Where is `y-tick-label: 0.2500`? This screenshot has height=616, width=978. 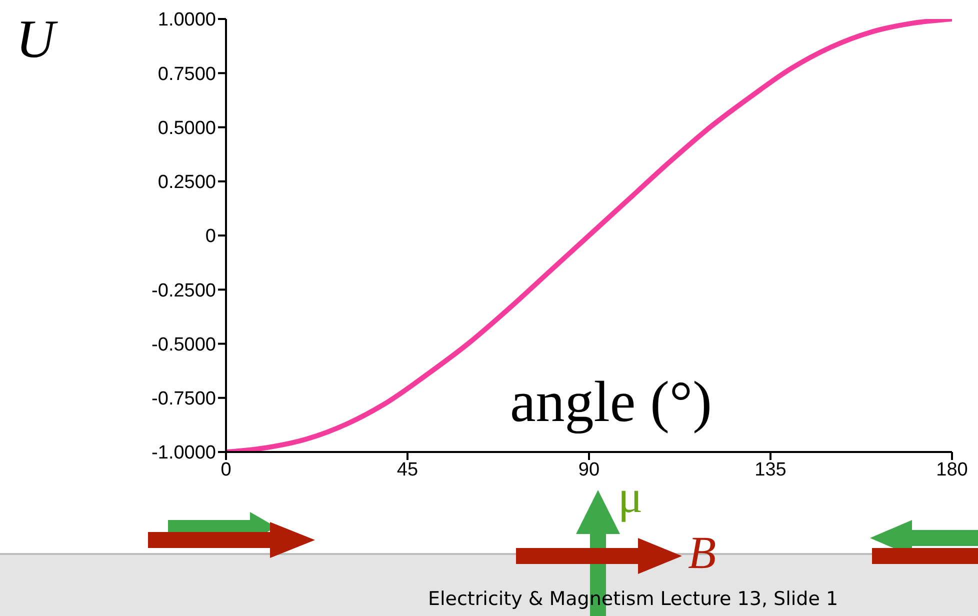
y-tick-label: 0.2500 is located at coordinates (187, 183).